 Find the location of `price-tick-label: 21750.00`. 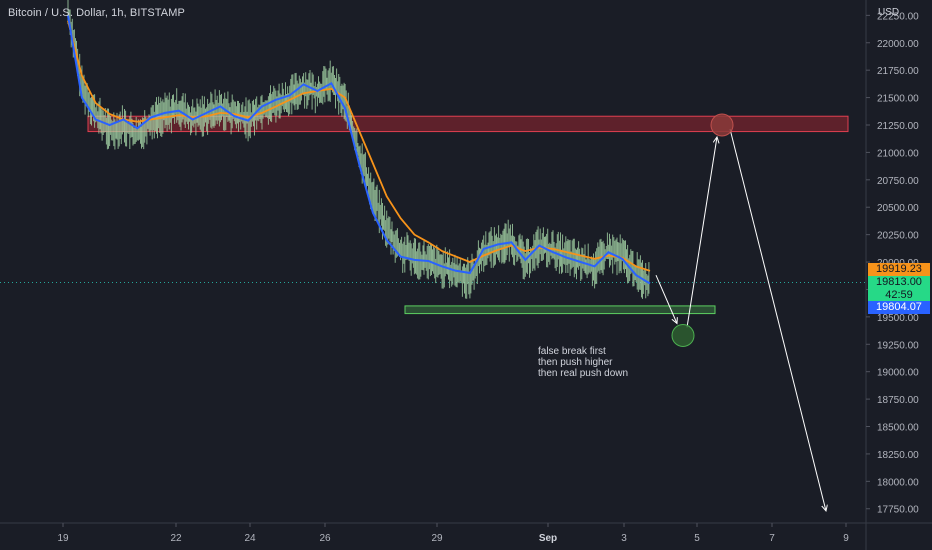

price-tick-label: 21750.00 is located at coordinates (898, 71).